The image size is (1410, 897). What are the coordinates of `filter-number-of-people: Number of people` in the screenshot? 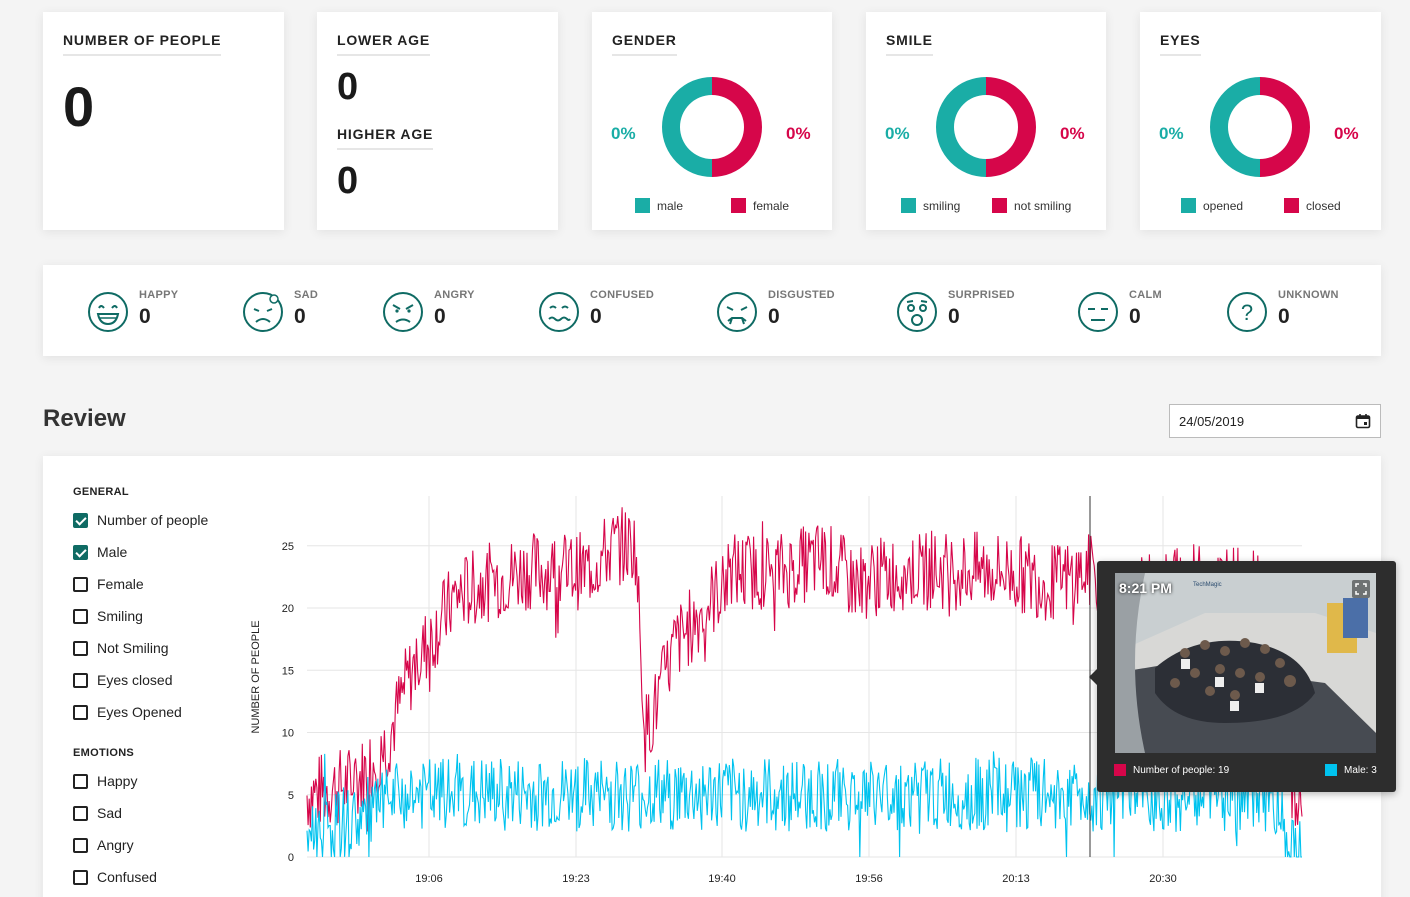 It's located at (140, 520).